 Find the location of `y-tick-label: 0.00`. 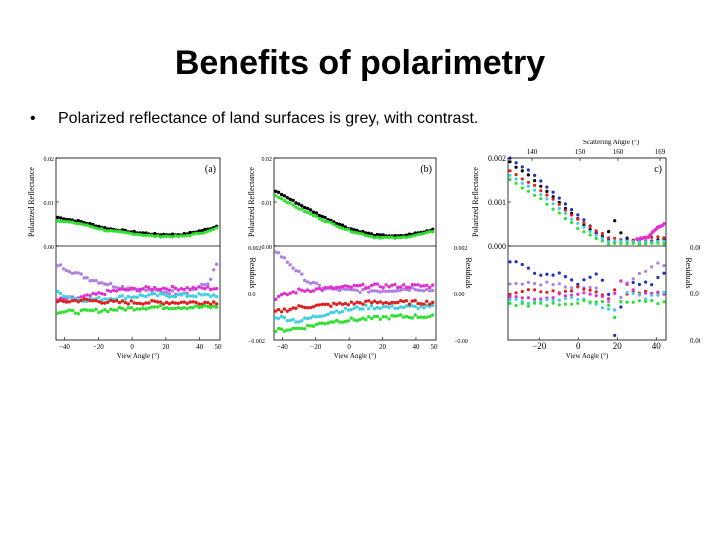

y-tick-label: 0.00 is located at coordinates (49, 248).